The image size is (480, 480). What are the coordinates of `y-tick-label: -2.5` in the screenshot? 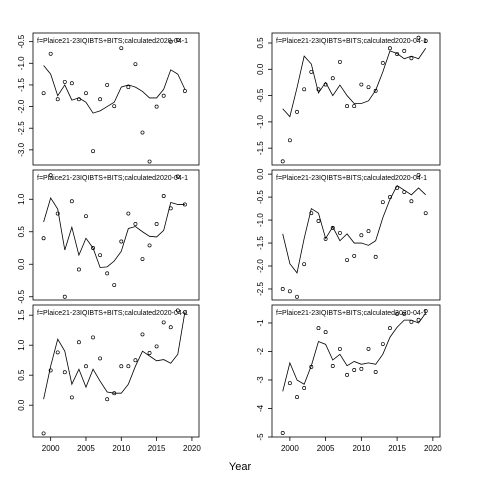 It's located at (260, 289).